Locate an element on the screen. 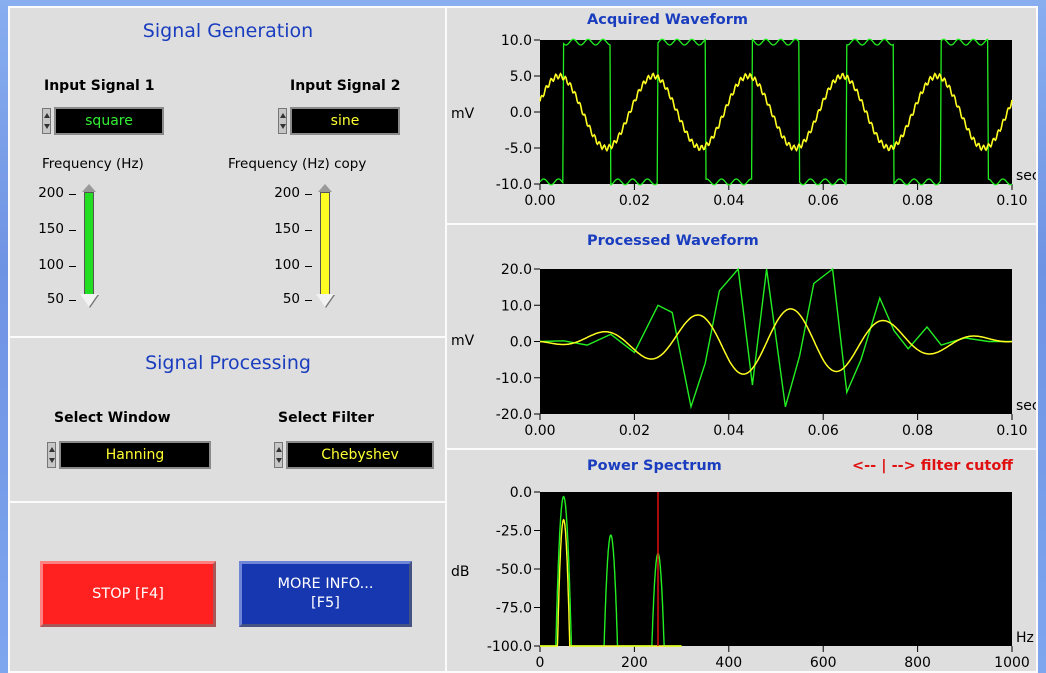 This screenshot has width=1046, height=673. processed-green-series is located at coordinates (775, 338).